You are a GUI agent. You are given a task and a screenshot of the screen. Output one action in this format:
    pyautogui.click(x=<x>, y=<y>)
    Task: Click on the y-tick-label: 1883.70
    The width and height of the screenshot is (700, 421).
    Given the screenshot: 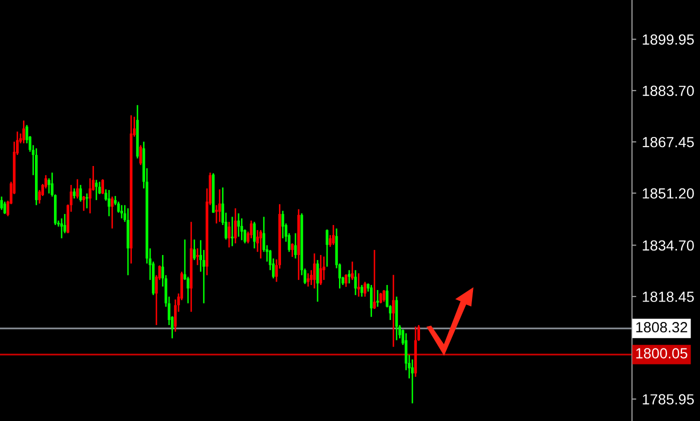 What is the action you would take?
    pyautogui.click(x=668, y=91)
    